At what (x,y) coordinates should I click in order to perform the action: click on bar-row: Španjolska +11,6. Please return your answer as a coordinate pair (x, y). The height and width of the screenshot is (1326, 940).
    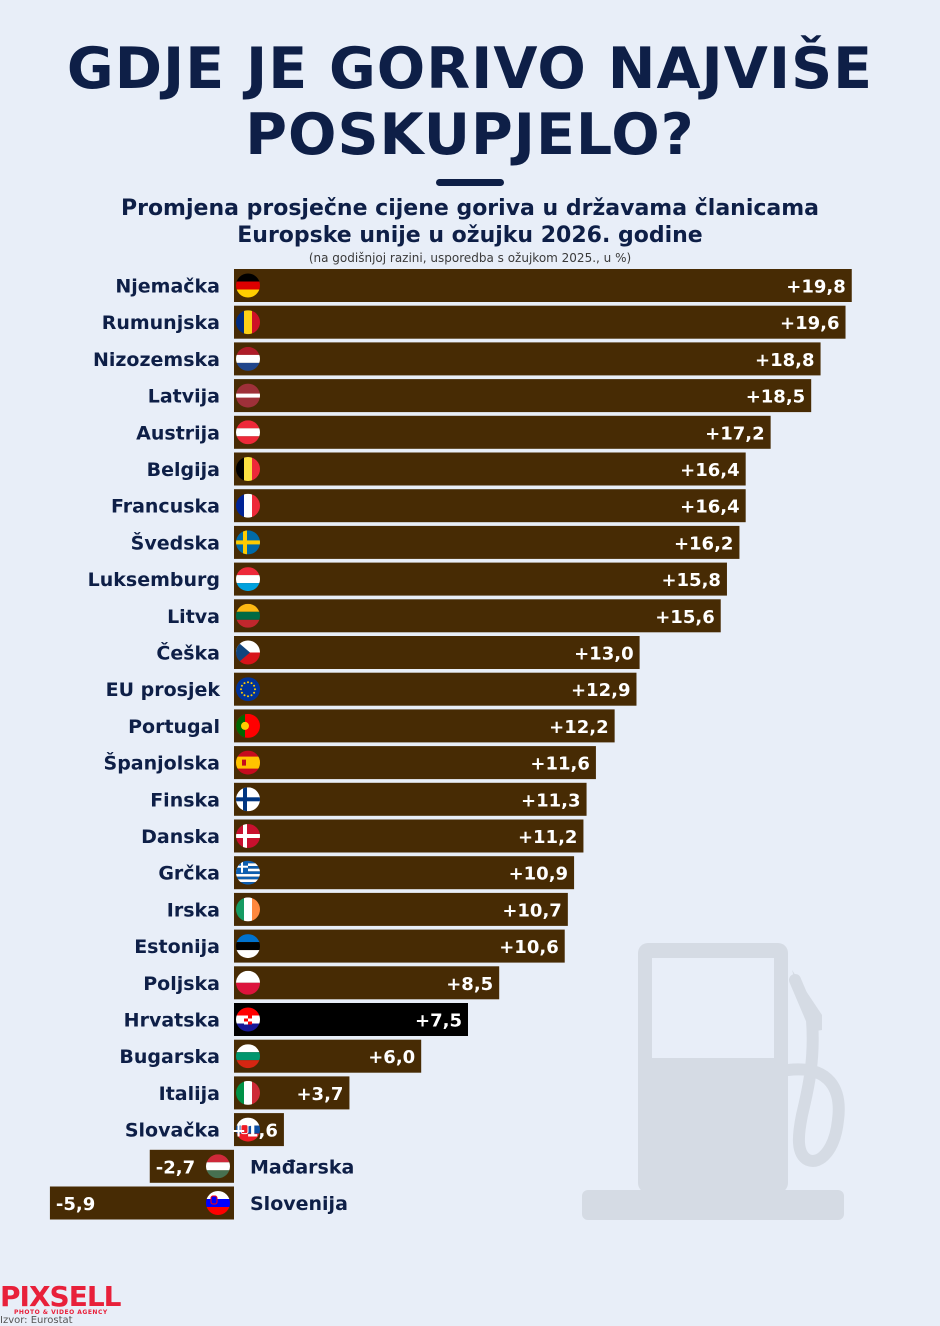
    Looking at the image, I should click on (350, 763).